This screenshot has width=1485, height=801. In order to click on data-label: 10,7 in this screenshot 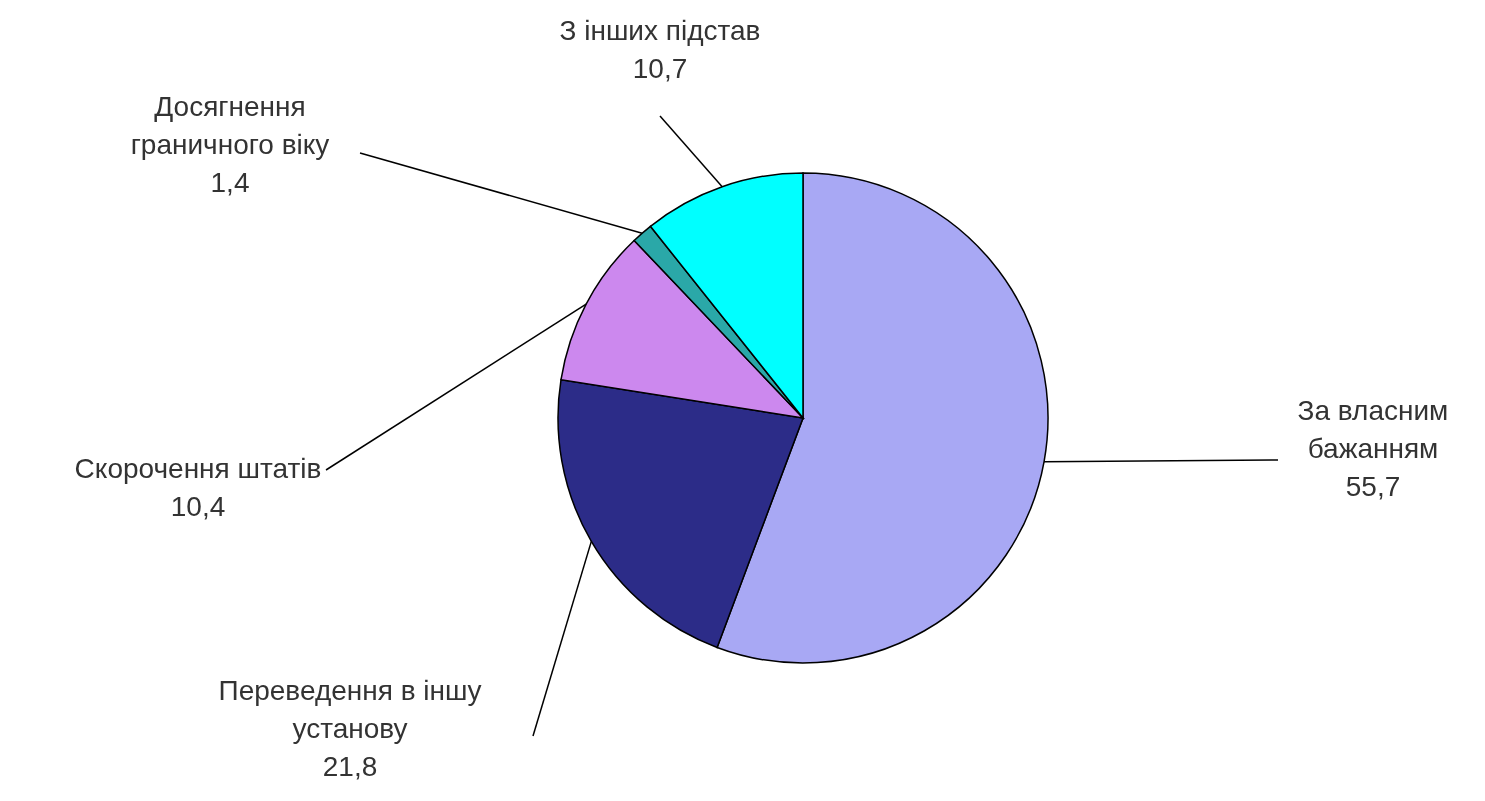, I will do `click(660, 68)`.